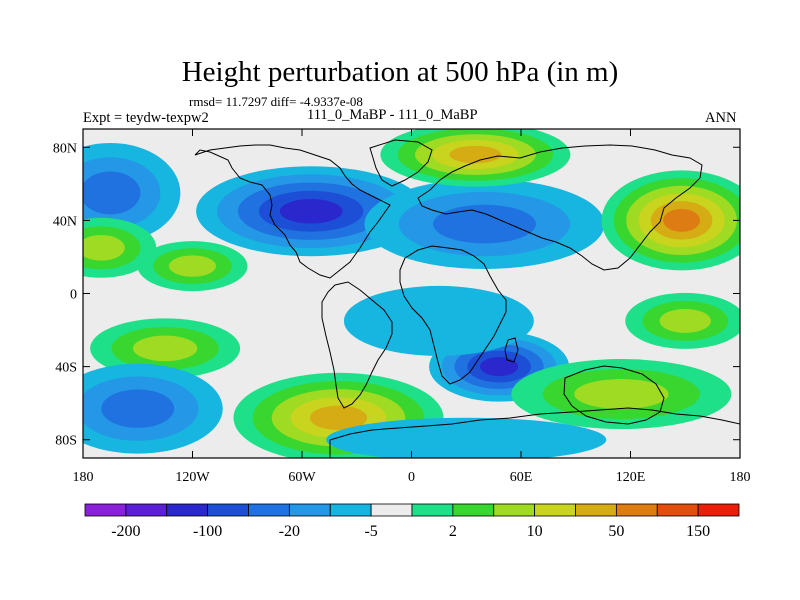 The height and width of the screenshot is (600, 800). What do you see at coordinates (276, 101) in the screenshot?
I see `stats-line: rmsd= 11.7297 diff= -4.9337e-08` at bounding box center [276, 101].